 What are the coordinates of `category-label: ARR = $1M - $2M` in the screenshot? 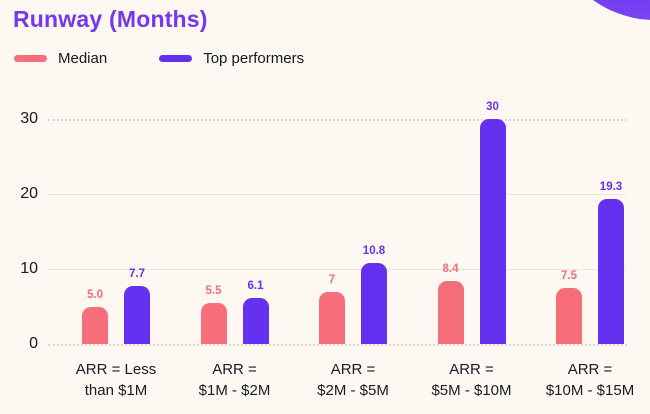 It's located at (234, 380).